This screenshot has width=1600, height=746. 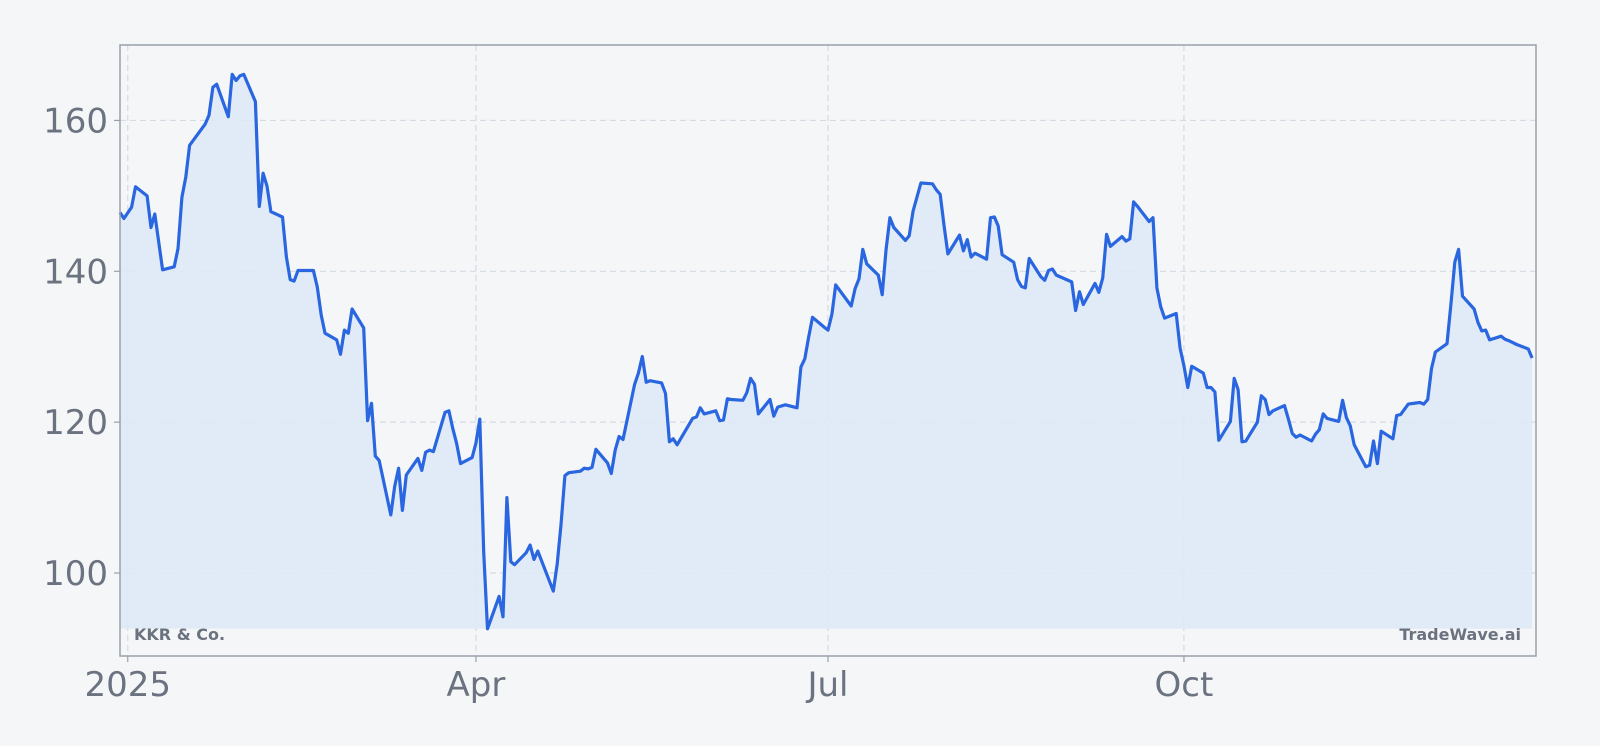 I want to click on y-tick-label: 120, so click(x=75, y=423).